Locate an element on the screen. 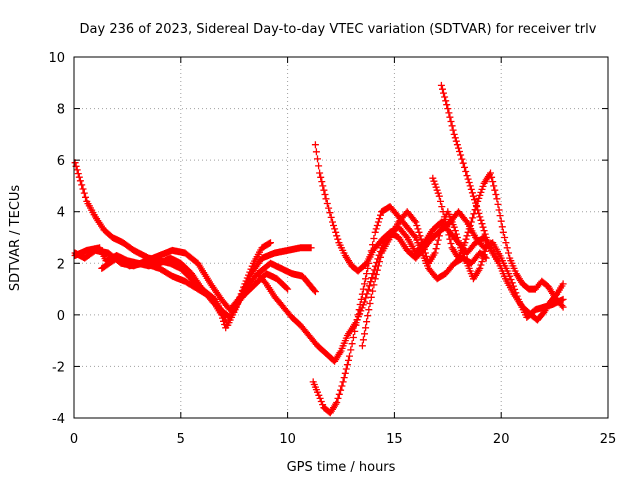  x-axis-label: GPS time / hours is located at coordinates (341, 467).